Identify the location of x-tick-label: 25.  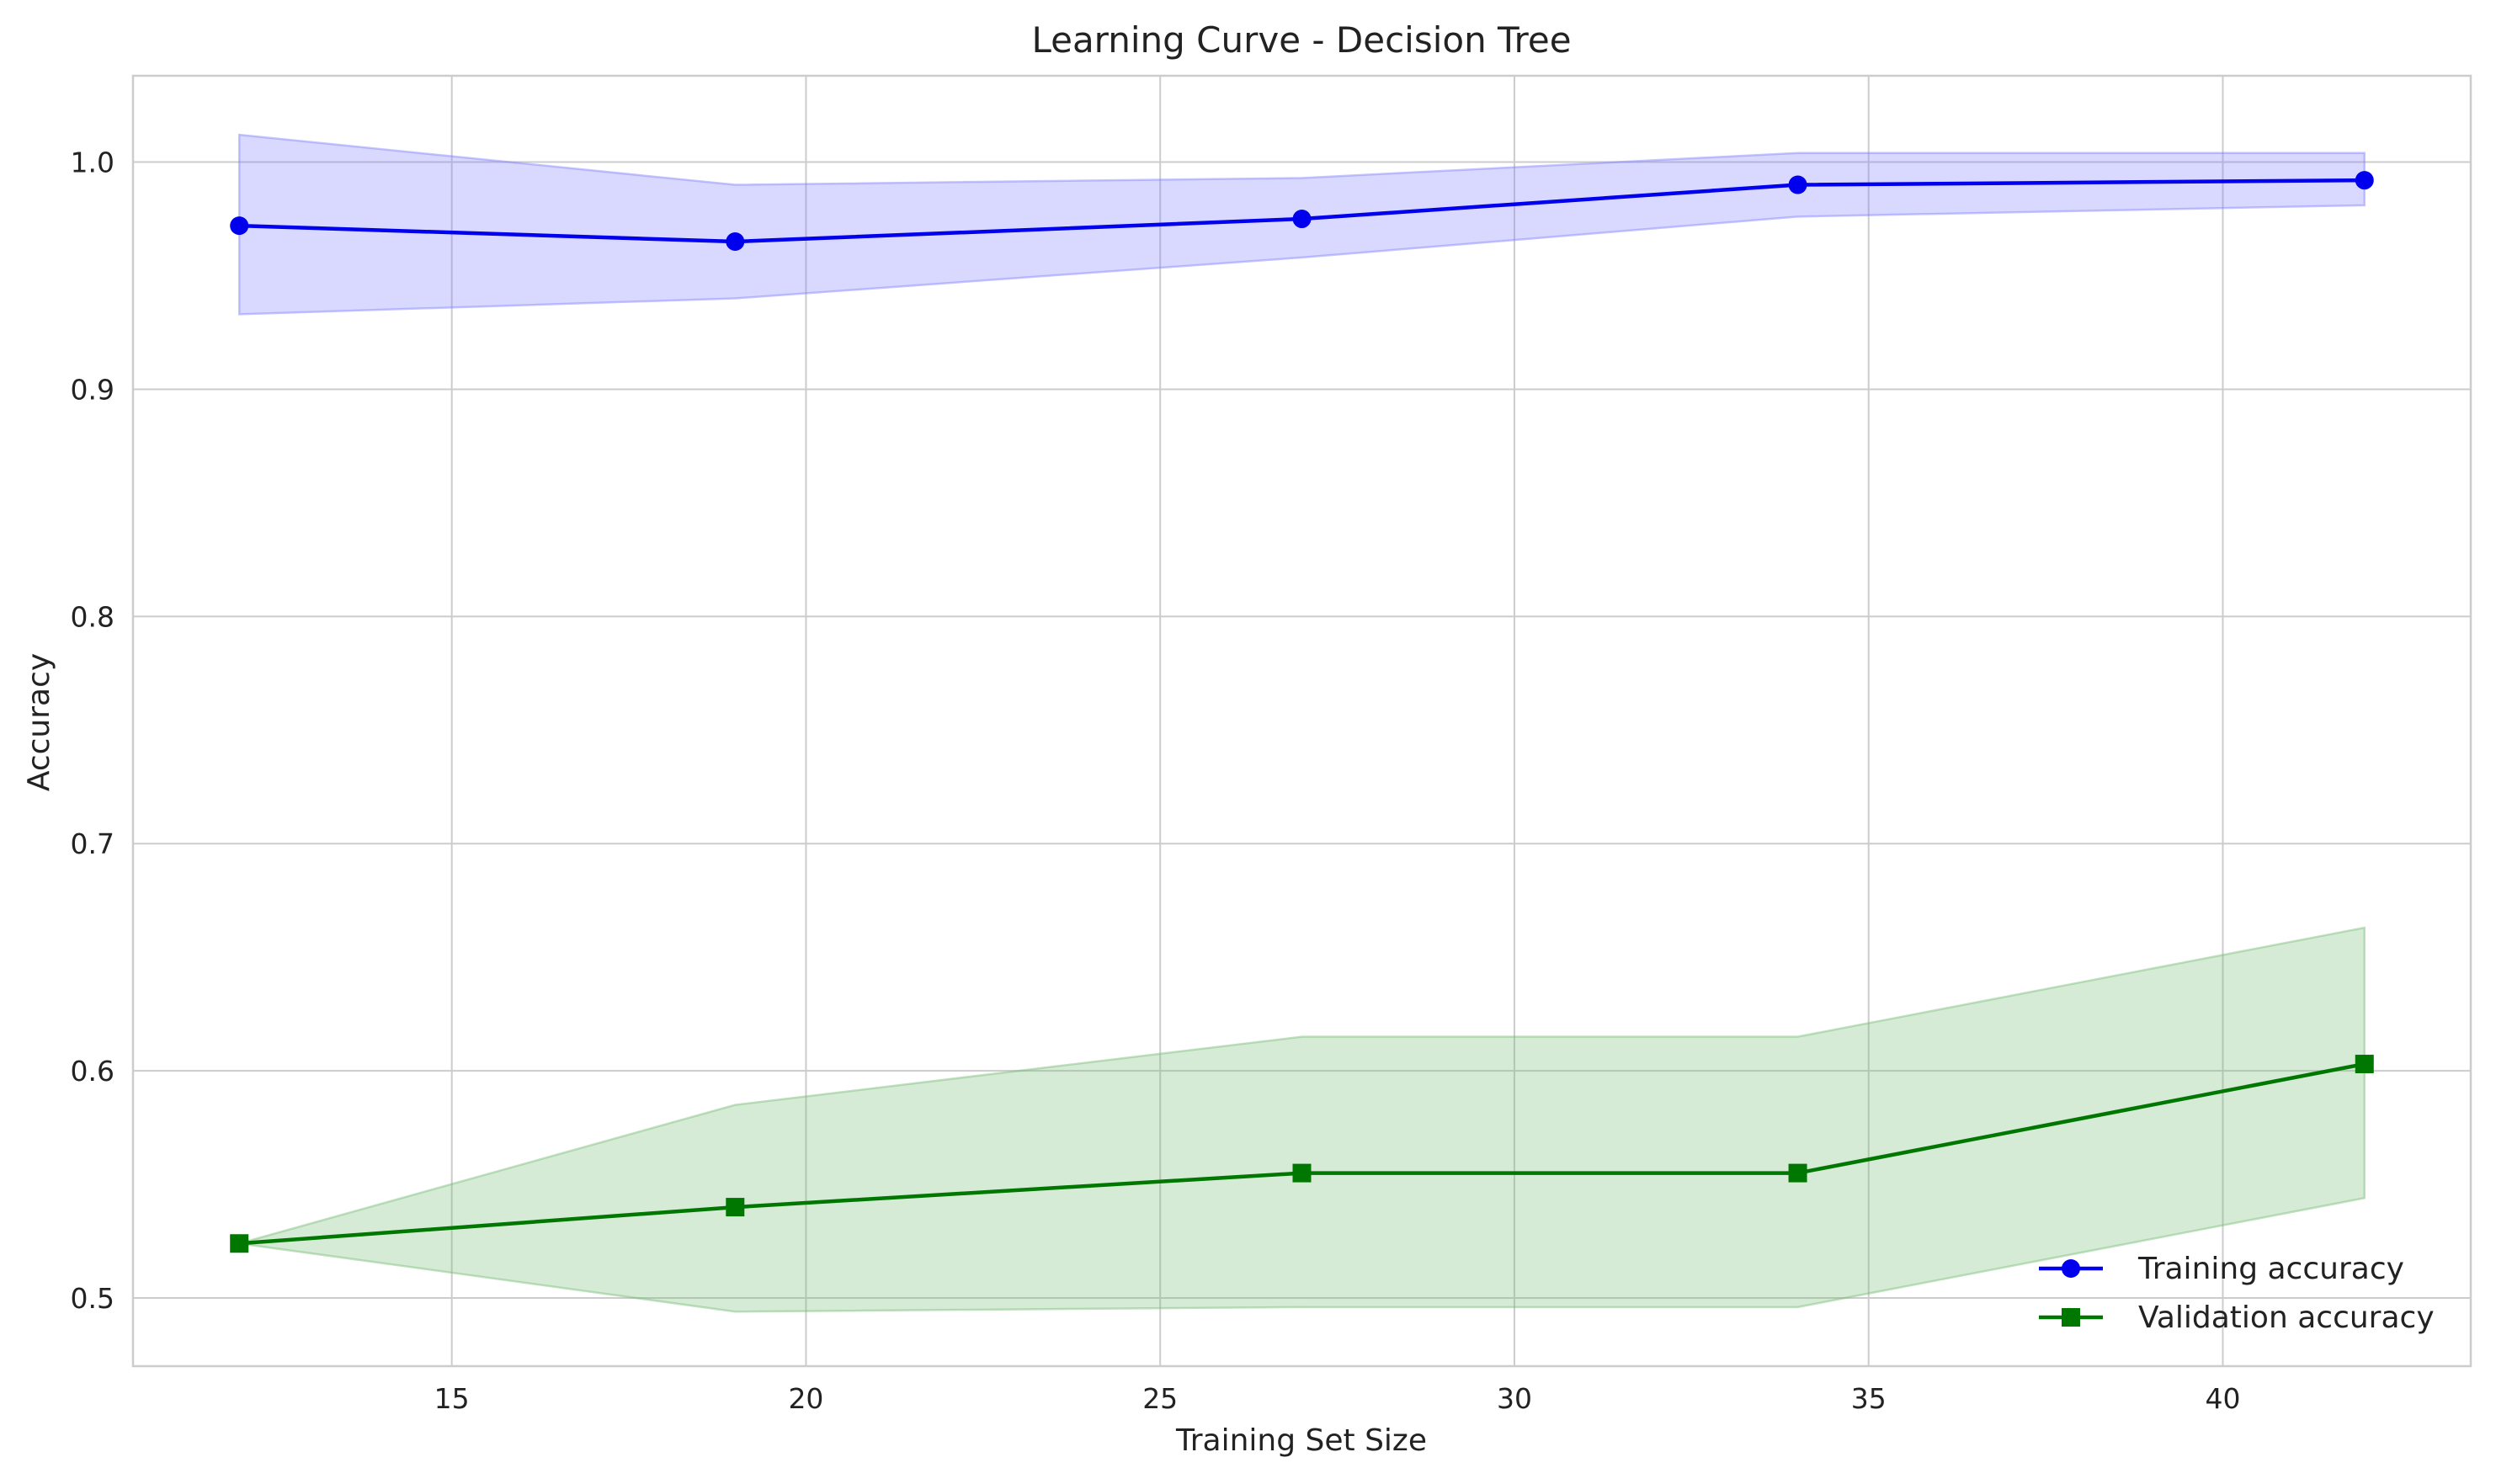
(1160, 1398).